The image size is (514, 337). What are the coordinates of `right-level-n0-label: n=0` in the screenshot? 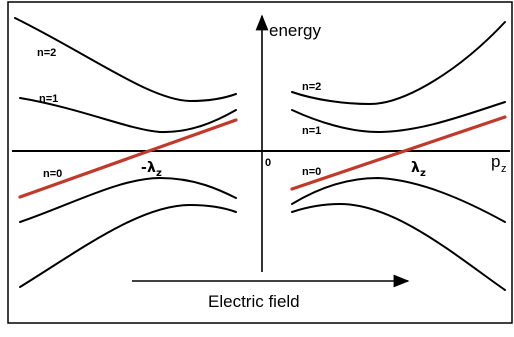 It's located at (311, 172).